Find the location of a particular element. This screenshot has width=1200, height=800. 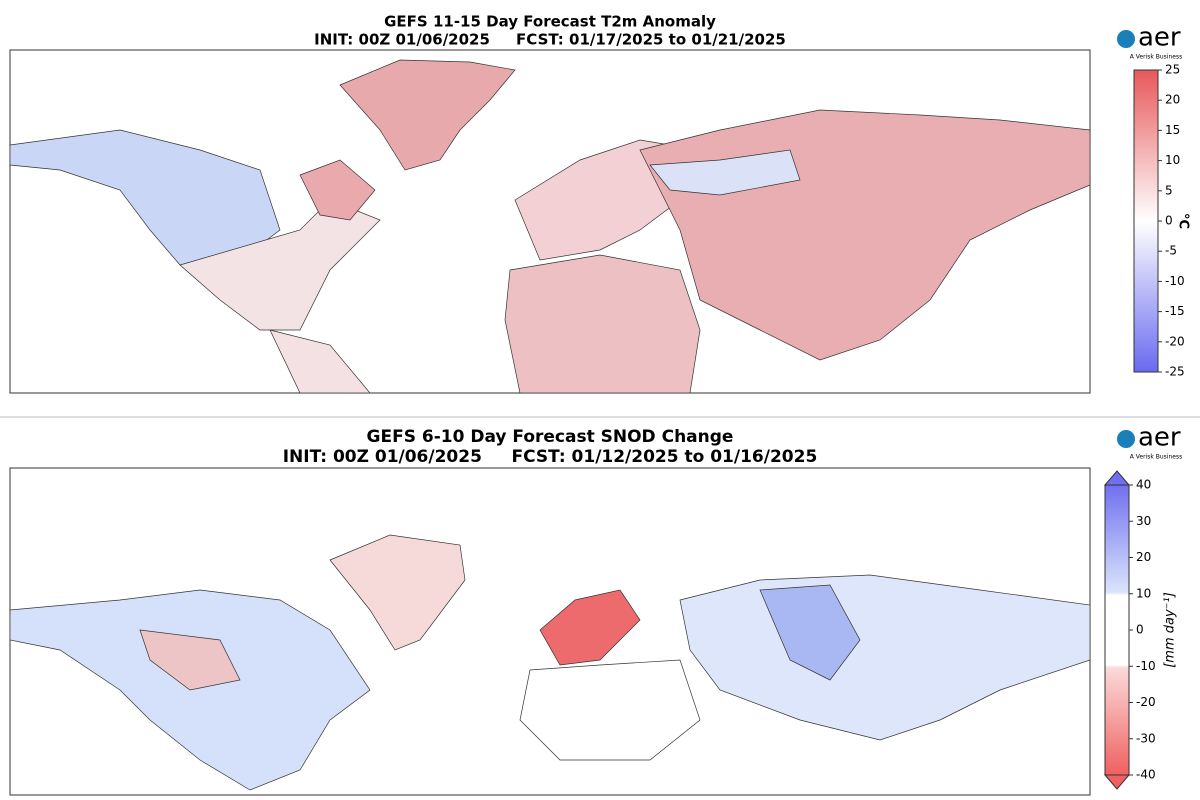

africa is located at coordinates (602, 324).